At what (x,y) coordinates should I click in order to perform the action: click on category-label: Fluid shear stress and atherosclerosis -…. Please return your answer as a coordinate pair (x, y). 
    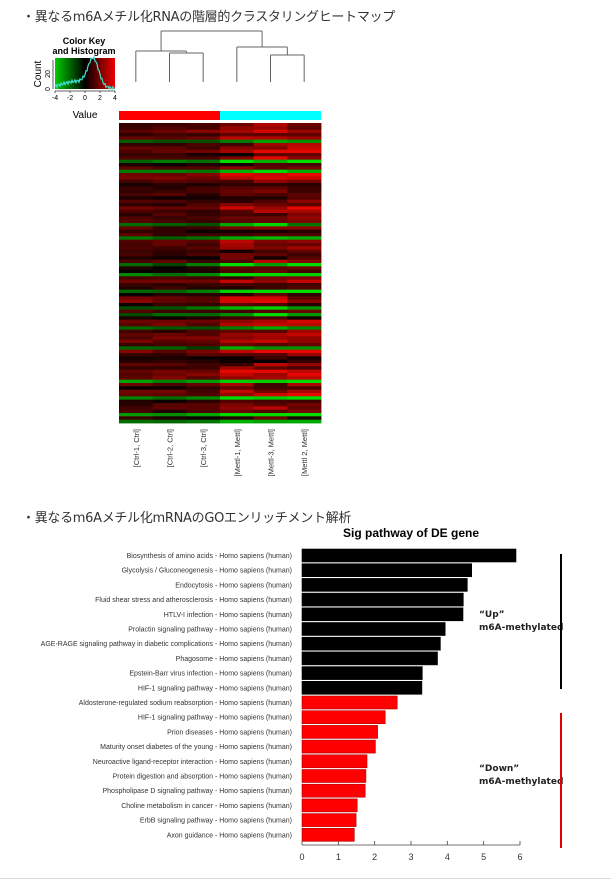
    Looking at the image, I should click on (193, 600).